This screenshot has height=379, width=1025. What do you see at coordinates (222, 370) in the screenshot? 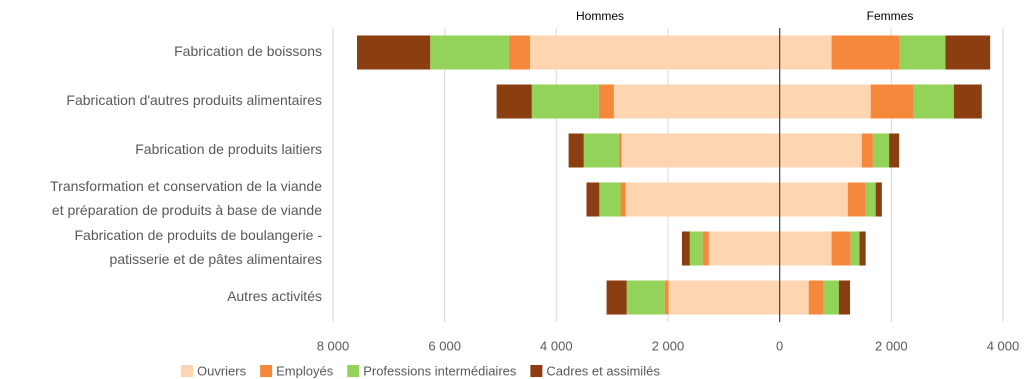
I see `legend-label: Ouvriers` at bounding box center [222, 370].